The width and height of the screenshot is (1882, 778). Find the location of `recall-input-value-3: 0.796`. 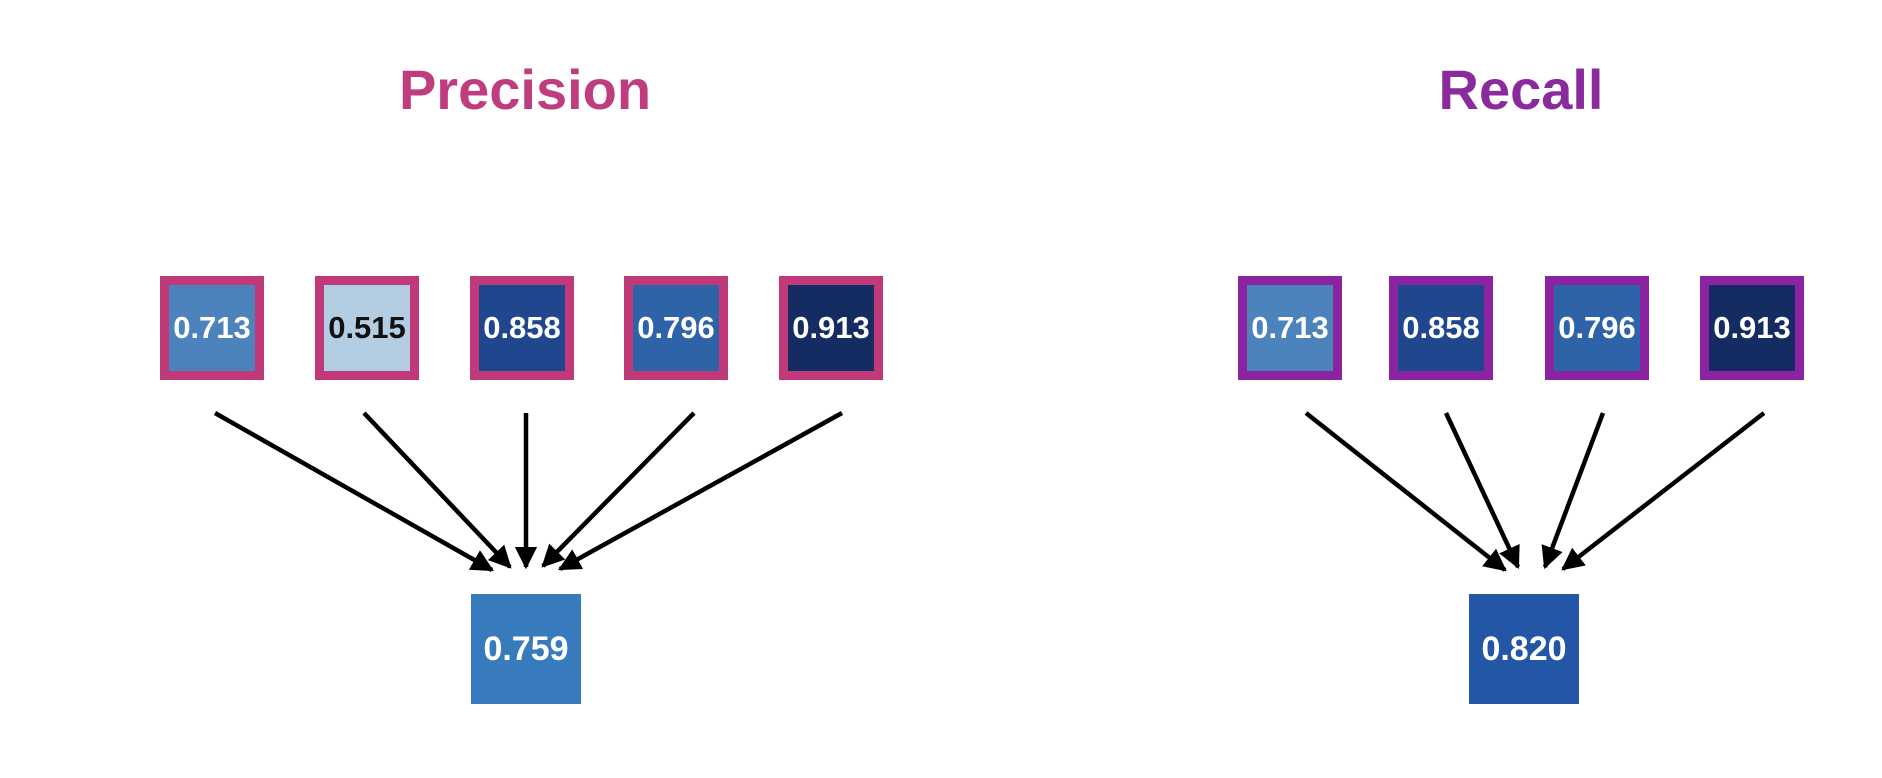

recall-input-value-3: 0.796 is located at coordinates (1597, 327).